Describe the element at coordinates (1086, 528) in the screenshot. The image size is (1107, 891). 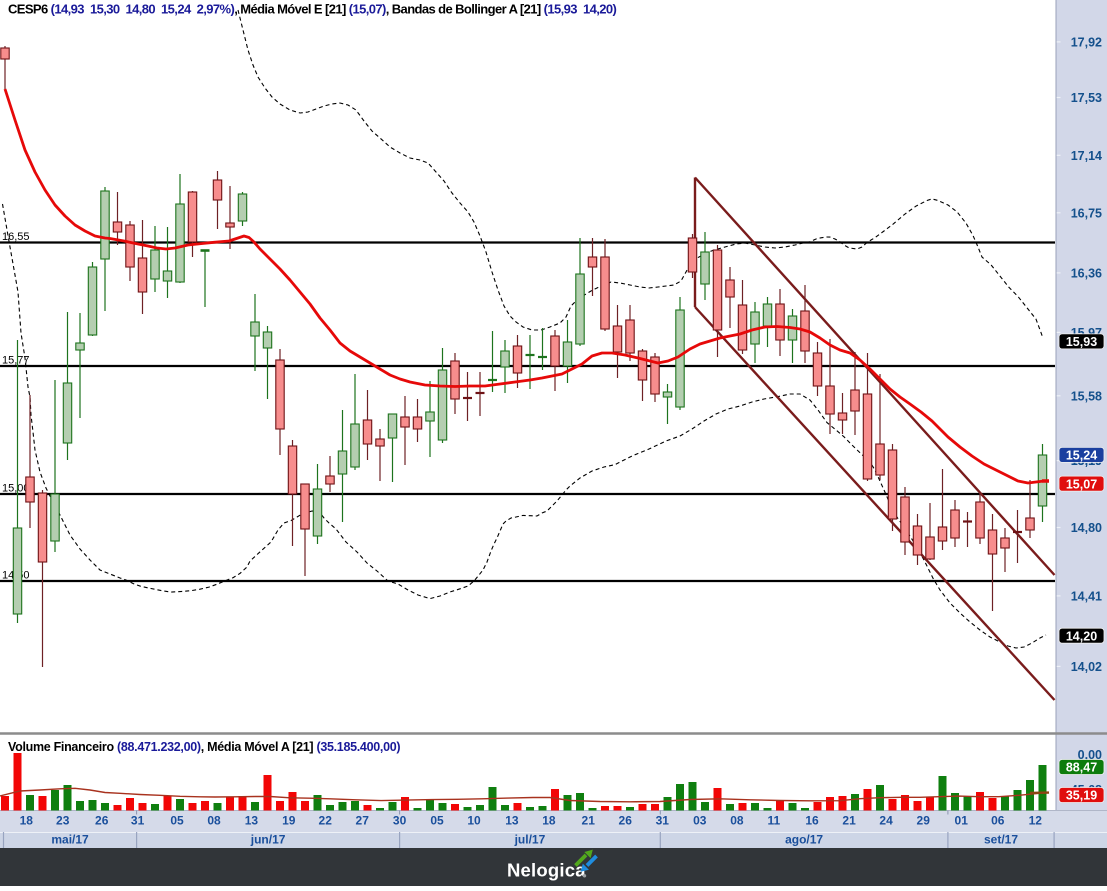
I see `svg-text: 14,80` at that location.